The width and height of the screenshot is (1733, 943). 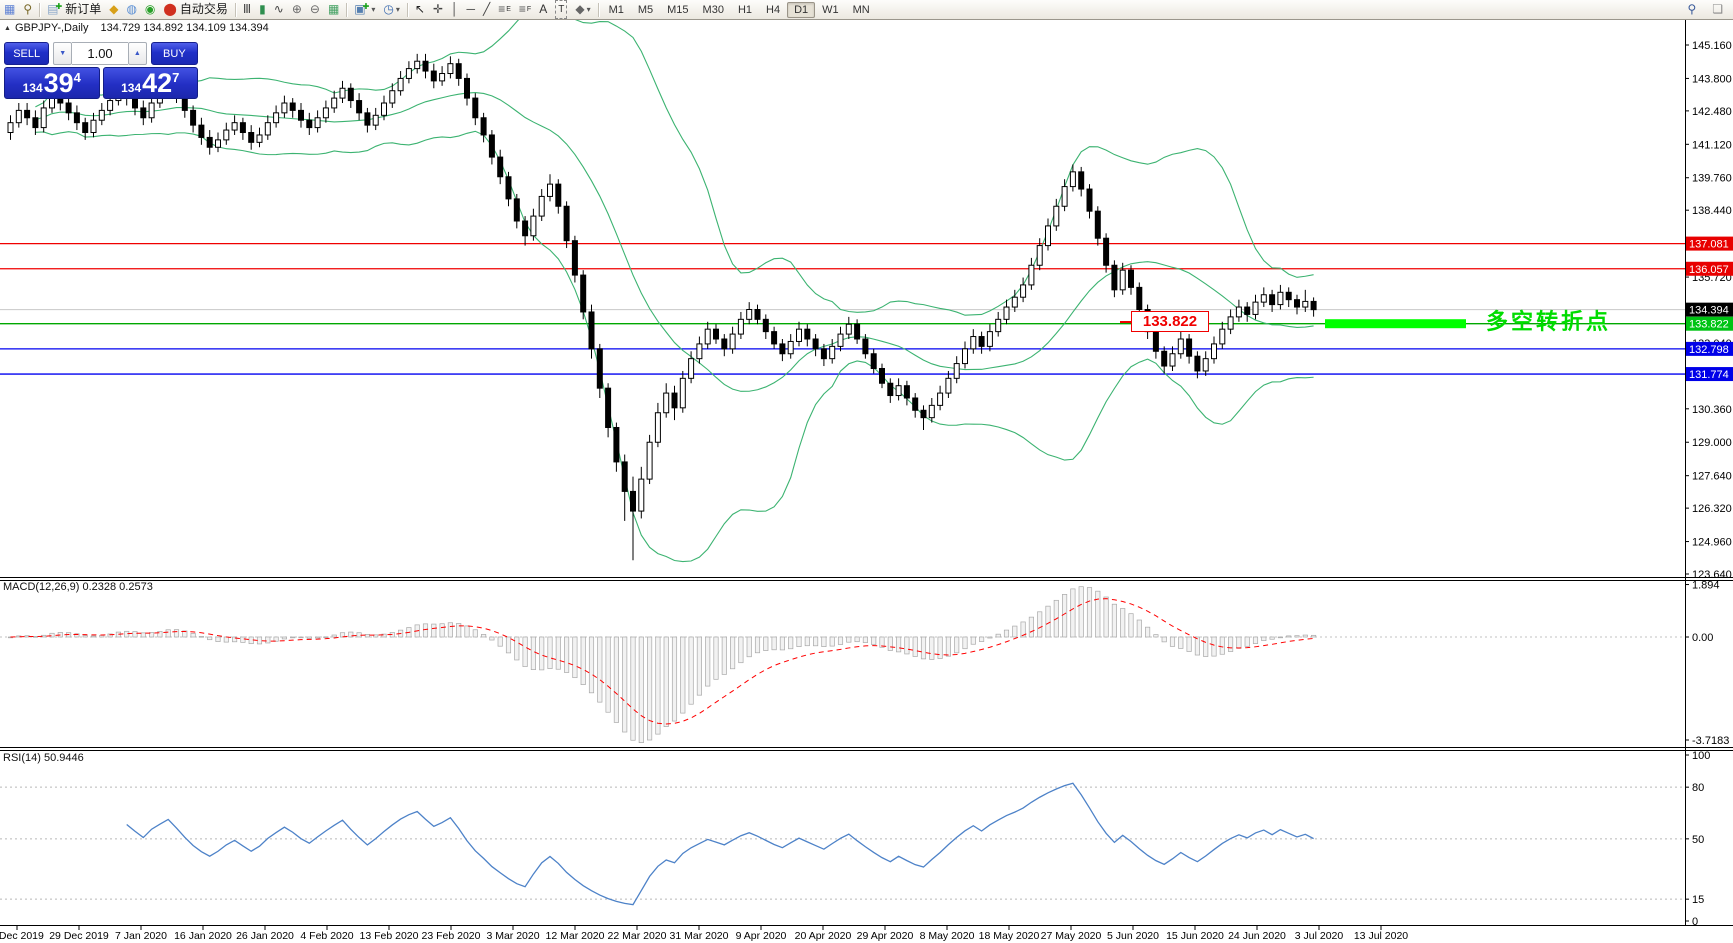 What do you see at coordinates (1712, 443) in the screenshot?
I see `price-axis-label: 129.000` at bounding box center [1712, 443].